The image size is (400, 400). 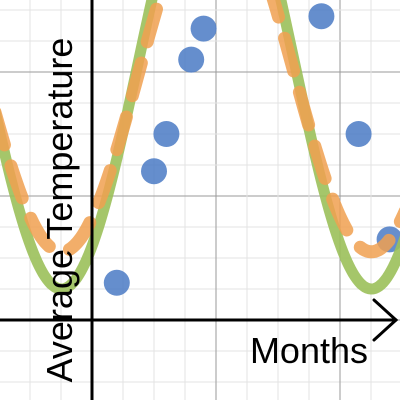 What do you see at coordinates (59, 210) in the screenshot?
I see `y-axis-label: Average Temperature` at bounding box center [59, 210].